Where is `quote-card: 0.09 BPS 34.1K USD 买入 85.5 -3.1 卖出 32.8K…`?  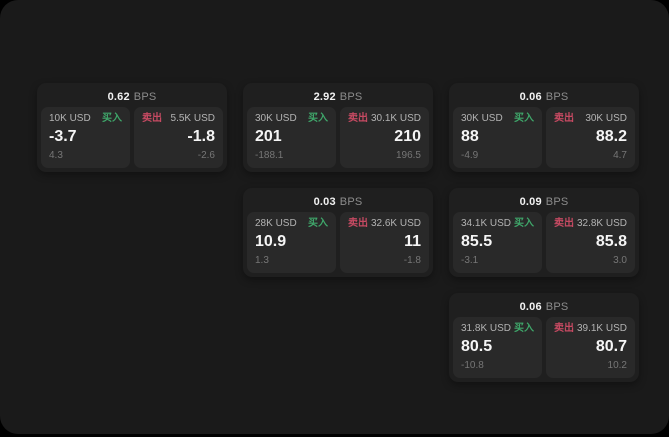 quote-card: 0.09 BPS 34.1K USD 买入 85.5 -3.1 卖出 32.8K… is located at coordinates (544, 232).